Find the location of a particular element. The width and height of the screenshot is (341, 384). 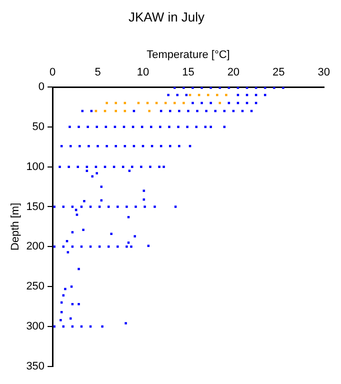

x-tick-label: 0 is located at coordinates (52, 72).